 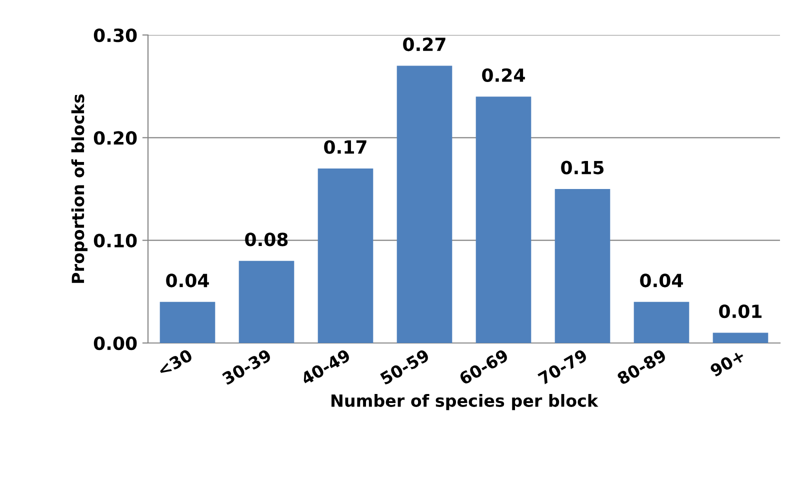 I want to click on y-tick-label: 0.10, so click(x=115, y=241).